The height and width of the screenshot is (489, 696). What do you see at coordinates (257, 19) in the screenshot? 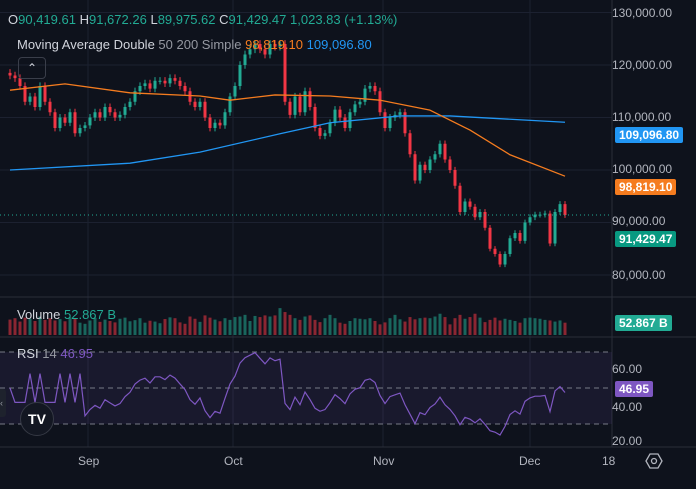
I see `close-value: 91,429.47` at bounding box center [257, 19].